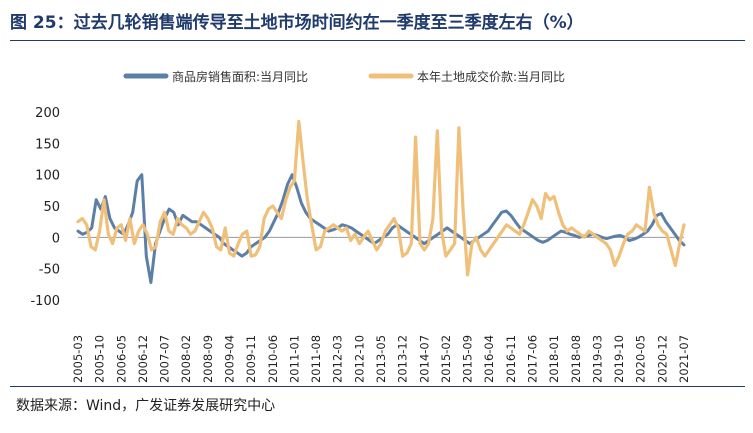 Image resolution: width=753 pixels, height=433 pixels. What do you see at coordinates (446, 359) in the screenshot?
I see `x-tick-label: 2015-02` at bounding box center [446, 359].